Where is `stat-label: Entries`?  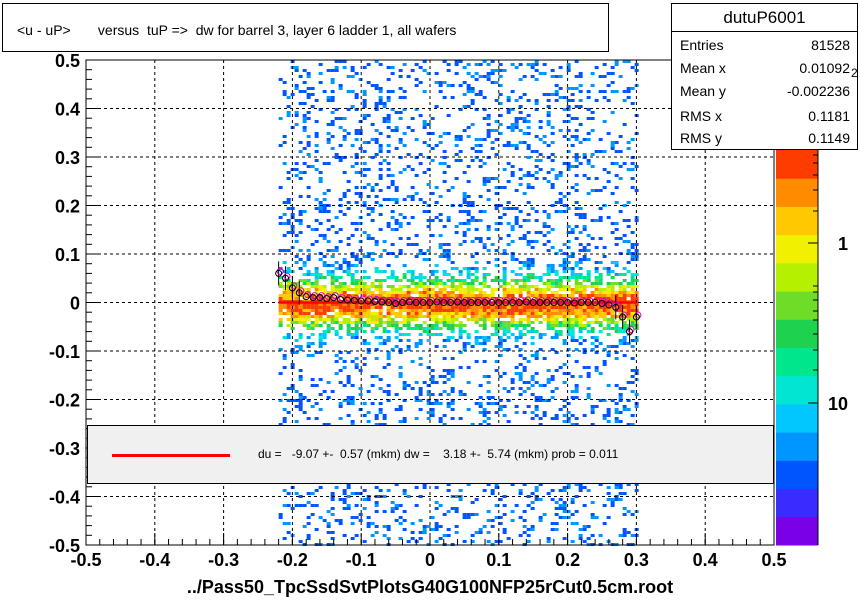
stat-label: Entries is located at coordinates (702, 45).